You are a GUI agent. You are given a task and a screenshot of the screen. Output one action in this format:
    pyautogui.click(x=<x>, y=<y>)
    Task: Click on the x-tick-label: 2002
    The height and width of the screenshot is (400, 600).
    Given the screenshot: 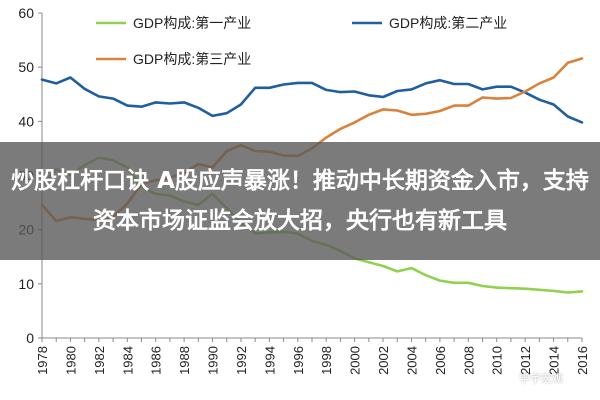 What is the action you would take?
    pyautogui.click(x=383, y=360)
    